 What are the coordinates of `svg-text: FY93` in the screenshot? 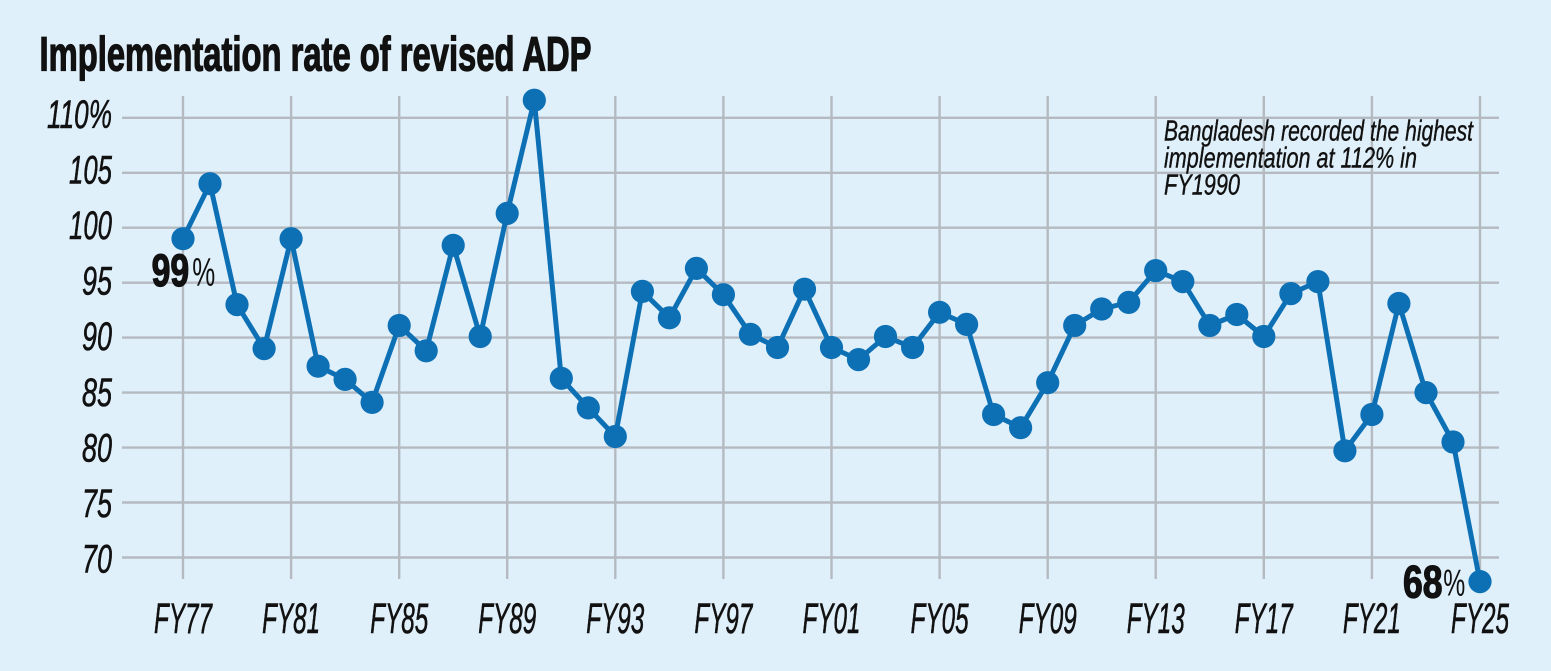 It's located at (615, 619).